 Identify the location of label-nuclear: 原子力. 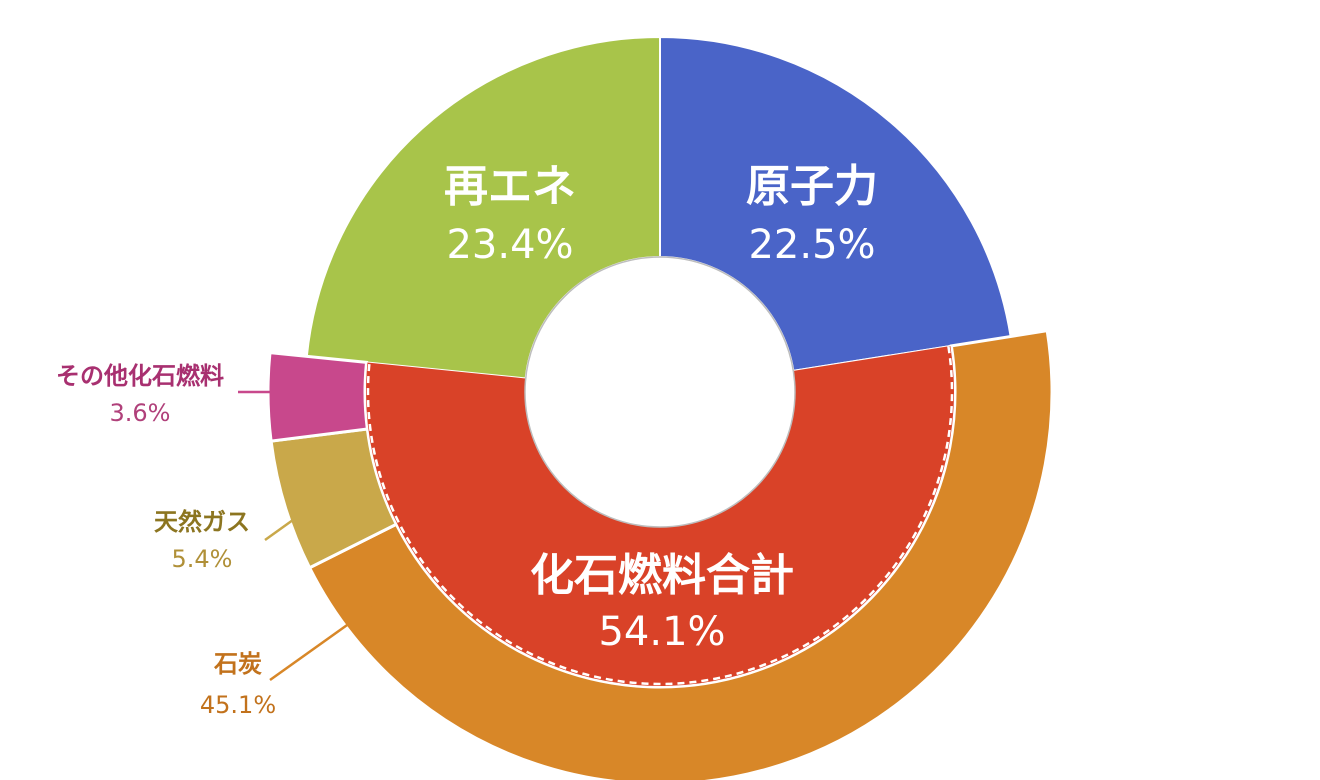
(812, 186).